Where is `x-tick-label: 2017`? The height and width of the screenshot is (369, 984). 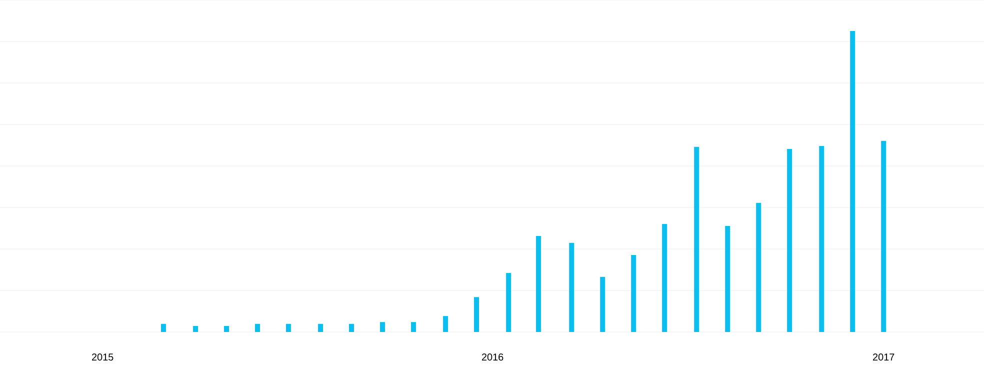
x-tick-label: 2017 is located at coordinates (883, 357).